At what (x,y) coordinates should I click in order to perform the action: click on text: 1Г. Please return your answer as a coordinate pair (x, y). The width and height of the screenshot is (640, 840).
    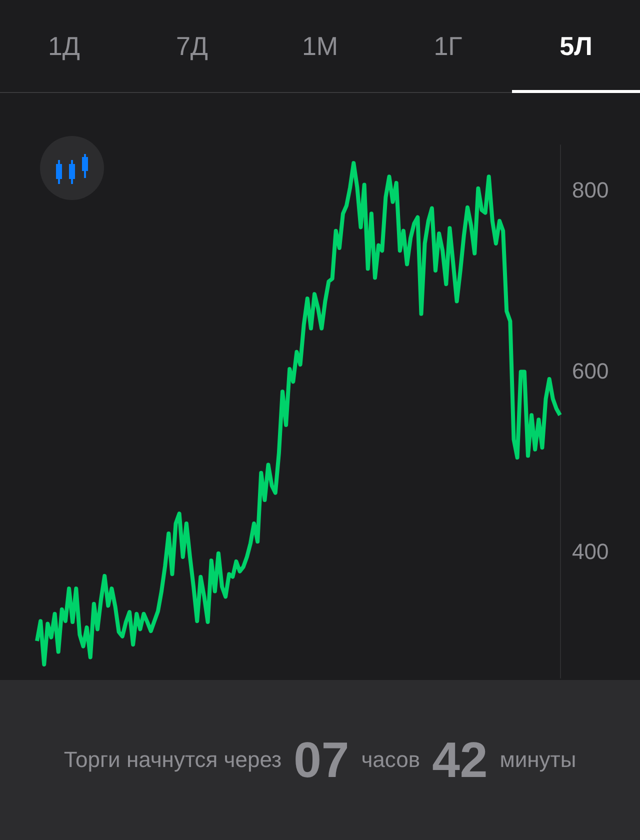
    Looking at the image, I should click on (448, 46).